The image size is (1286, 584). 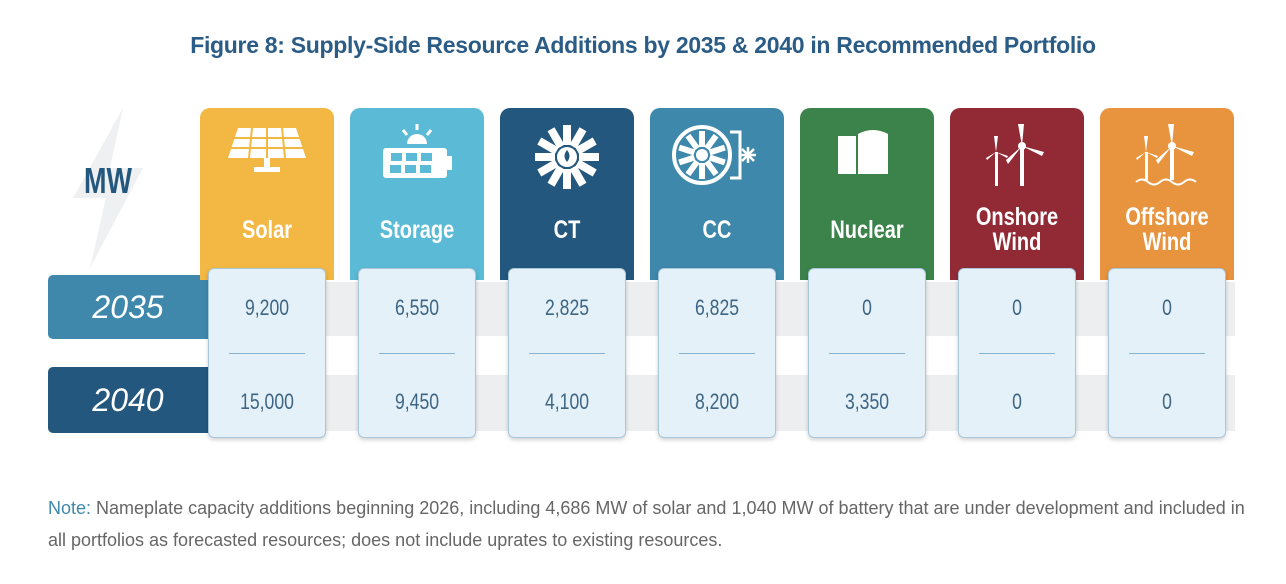 What do you see at coordinates (717, 229) in the screenshot?
I see `resource-label: CC` at bounding box center [717, 229].